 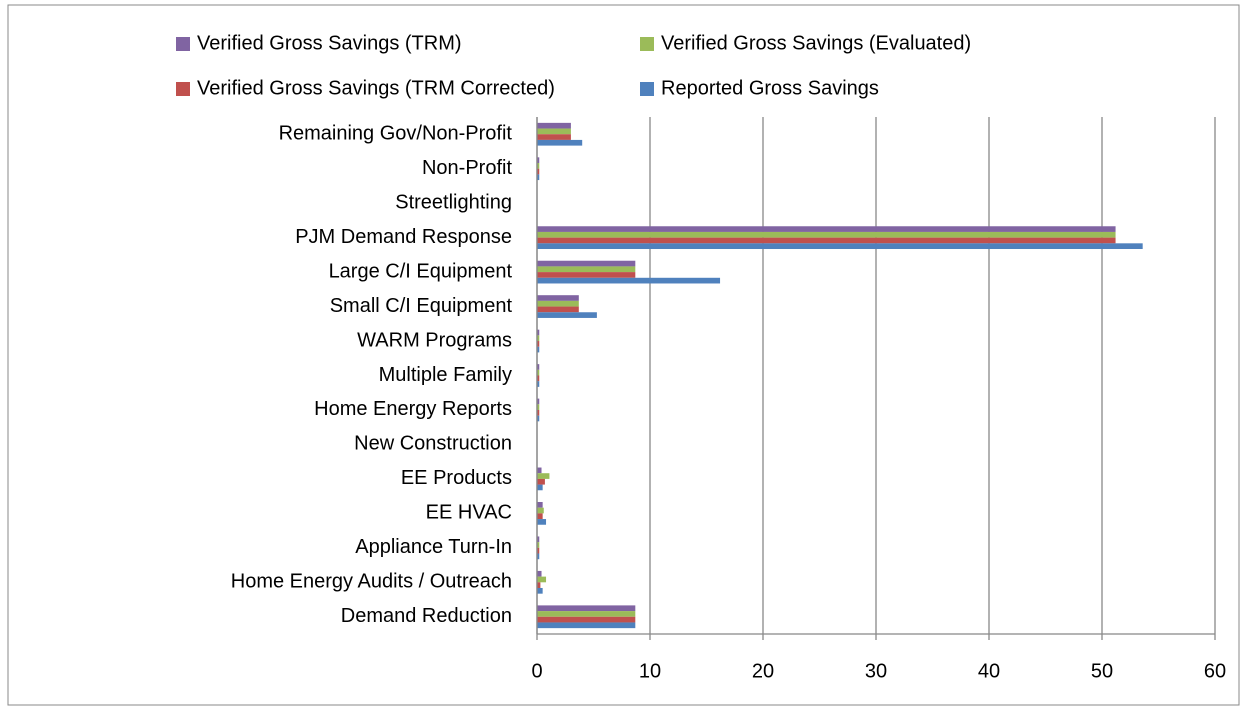 What do you see at coordinates (763, 671) in the screenshot?
I see `x-tick-label: 20` at bounding box center [763, 671].